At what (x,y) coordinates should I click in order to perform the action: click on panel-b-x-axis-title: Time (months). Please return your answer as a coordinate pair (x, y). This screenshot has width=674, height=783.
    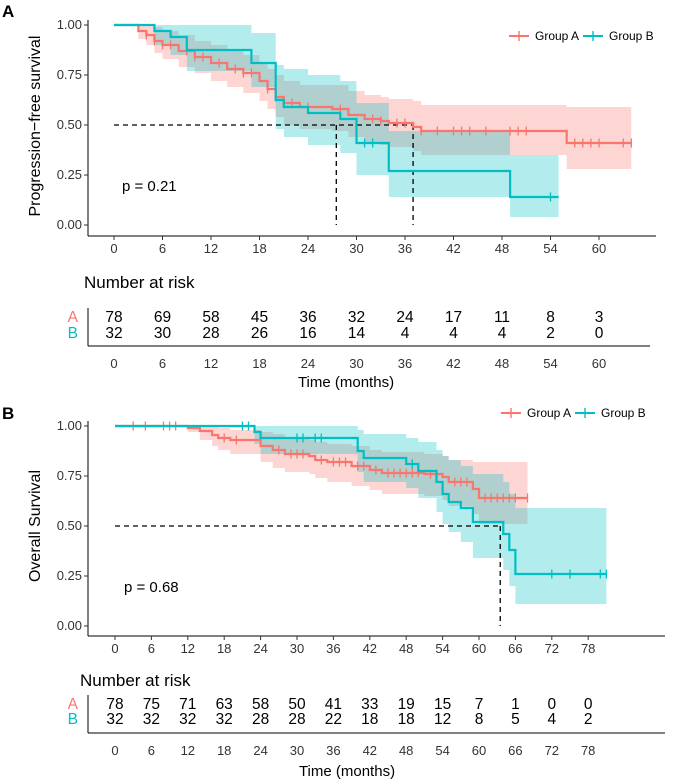
    Looking at the image, I should click on (347, 771).